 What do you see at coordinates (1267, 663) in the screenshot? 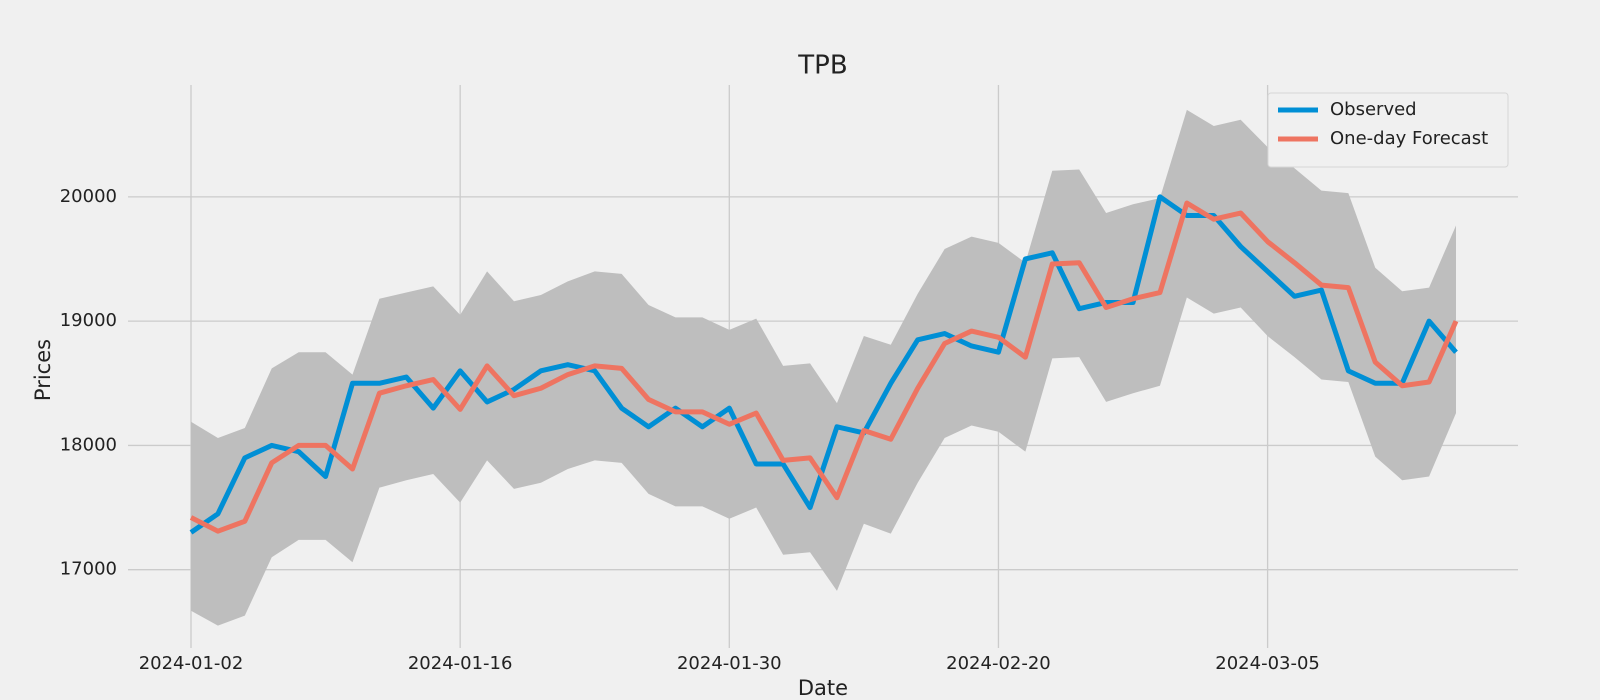
I see `x-tick-label: 2024-03-05` at bounding box center [1267, 663].